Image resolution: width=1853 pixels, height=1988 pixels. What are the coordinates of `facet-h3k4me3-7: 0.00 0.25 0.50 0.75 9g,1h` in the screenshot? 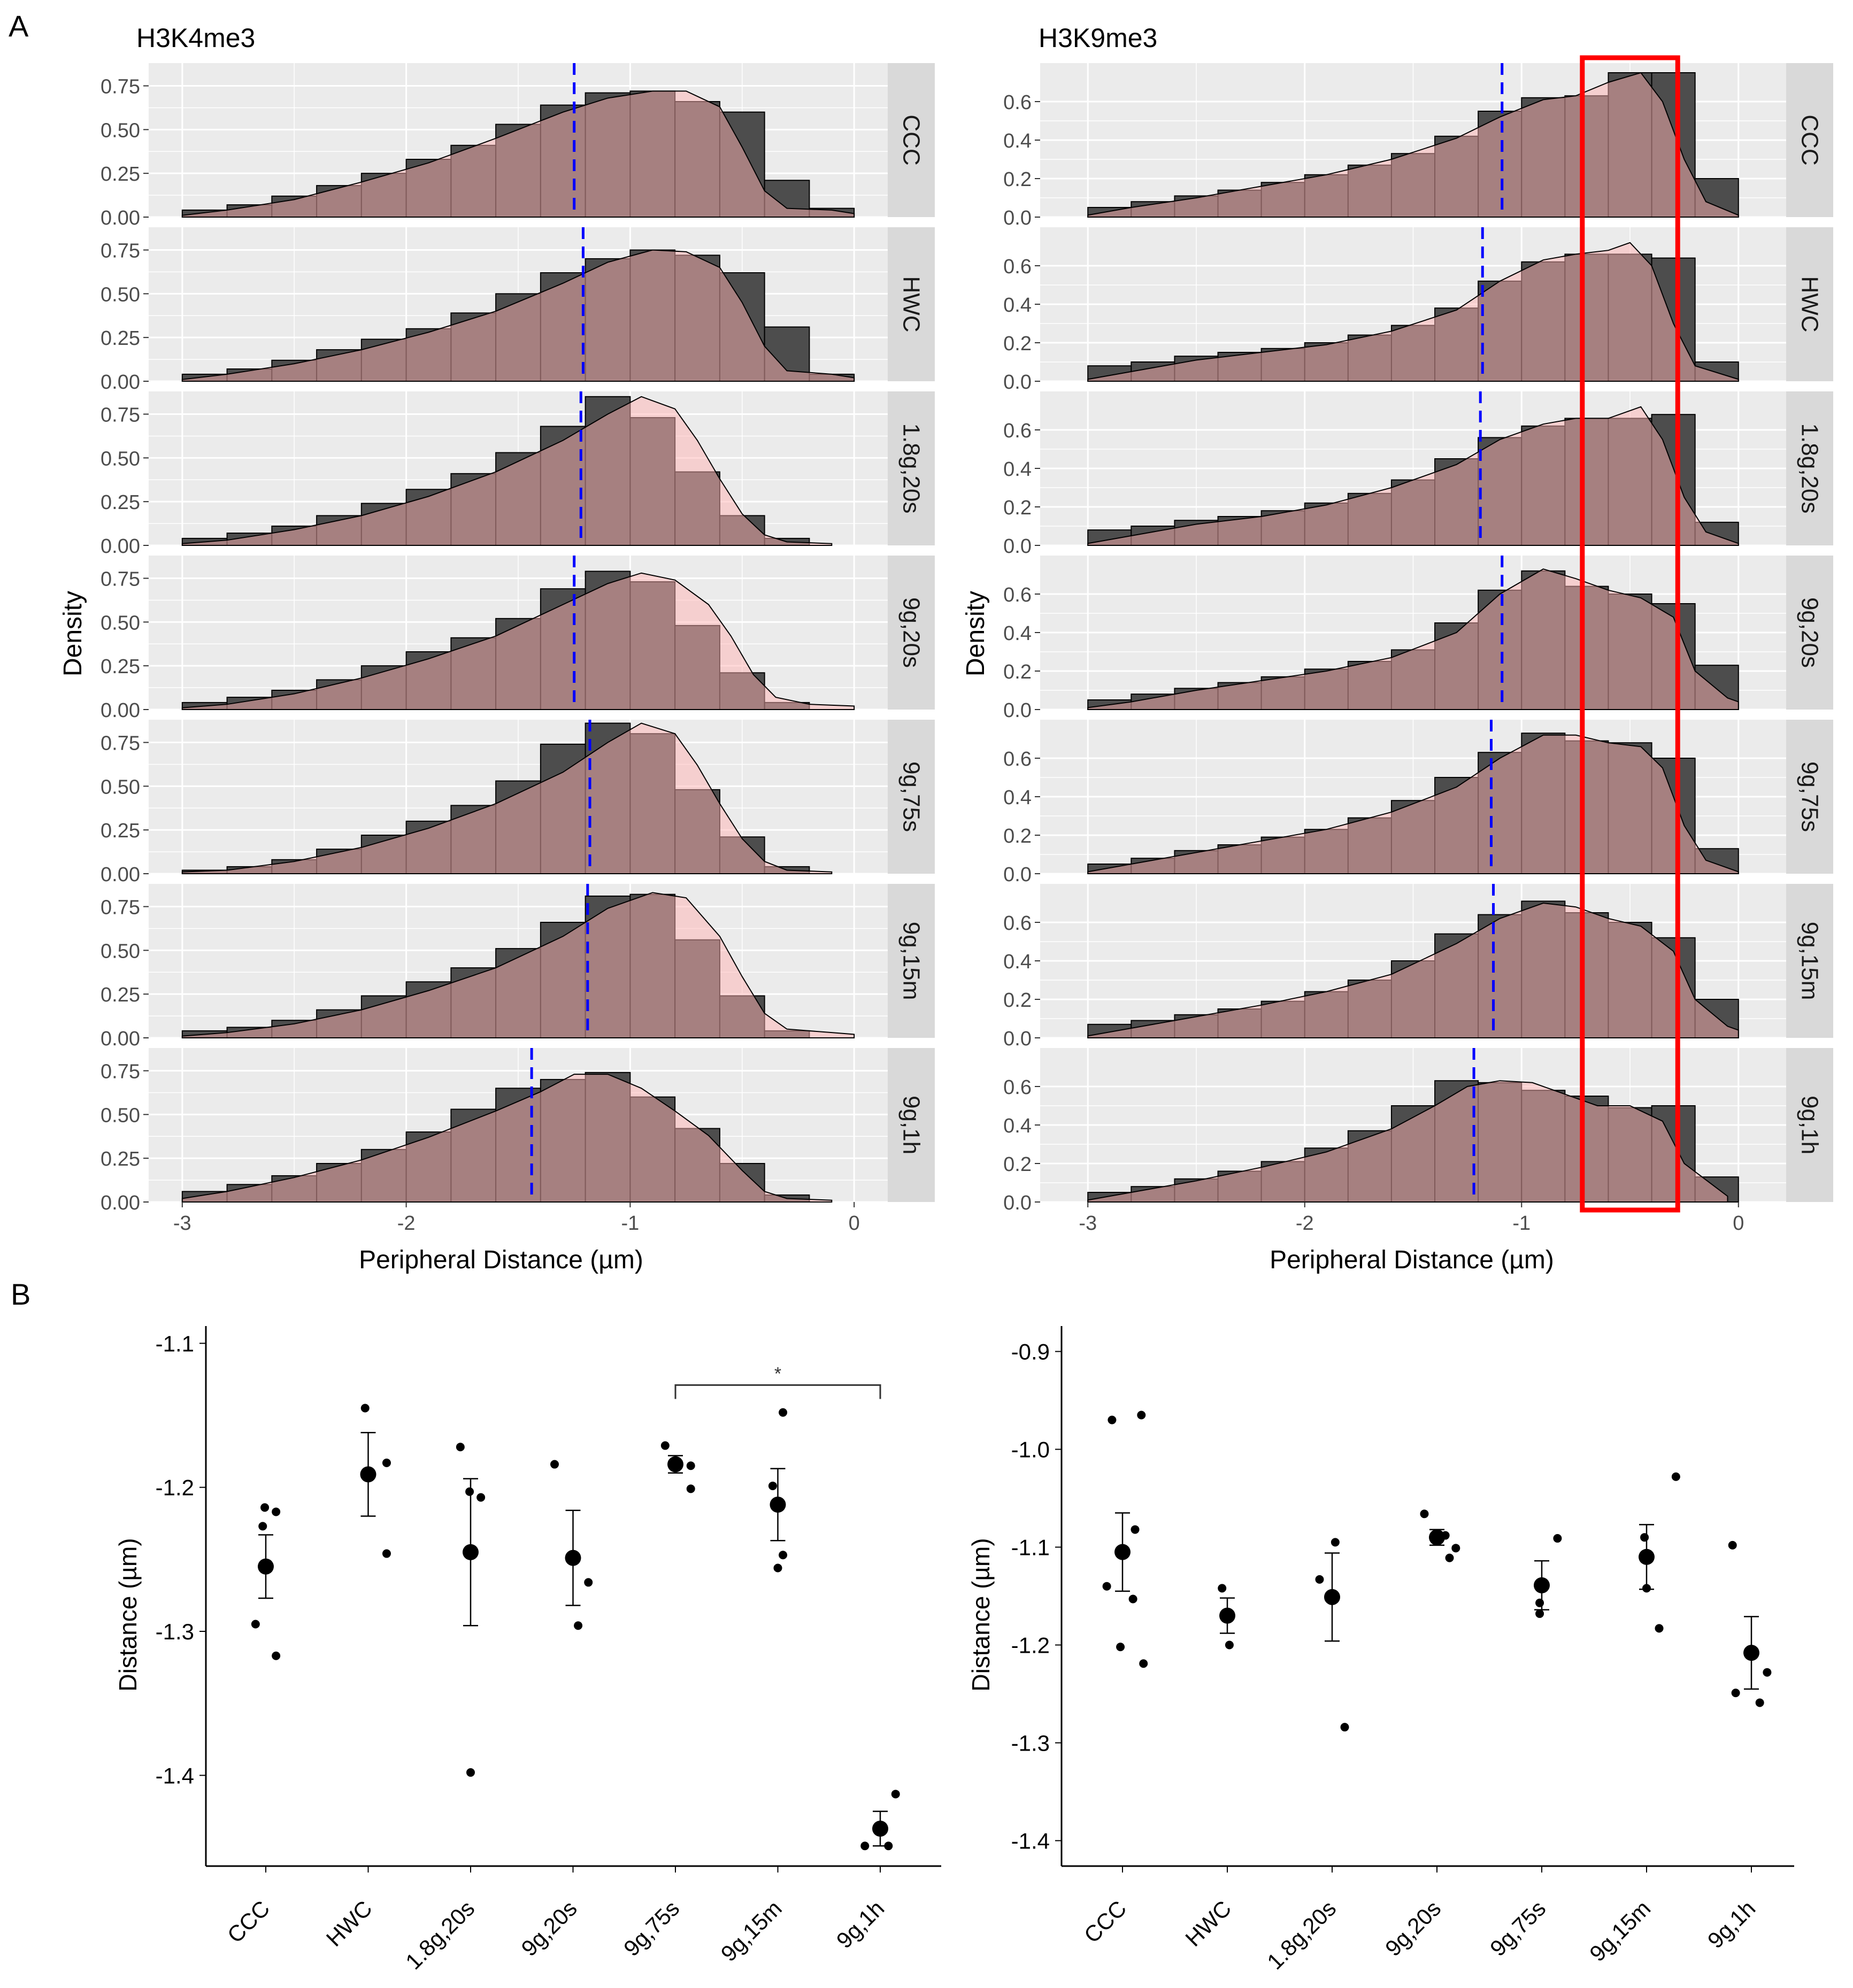 It's located at (518, 1131).